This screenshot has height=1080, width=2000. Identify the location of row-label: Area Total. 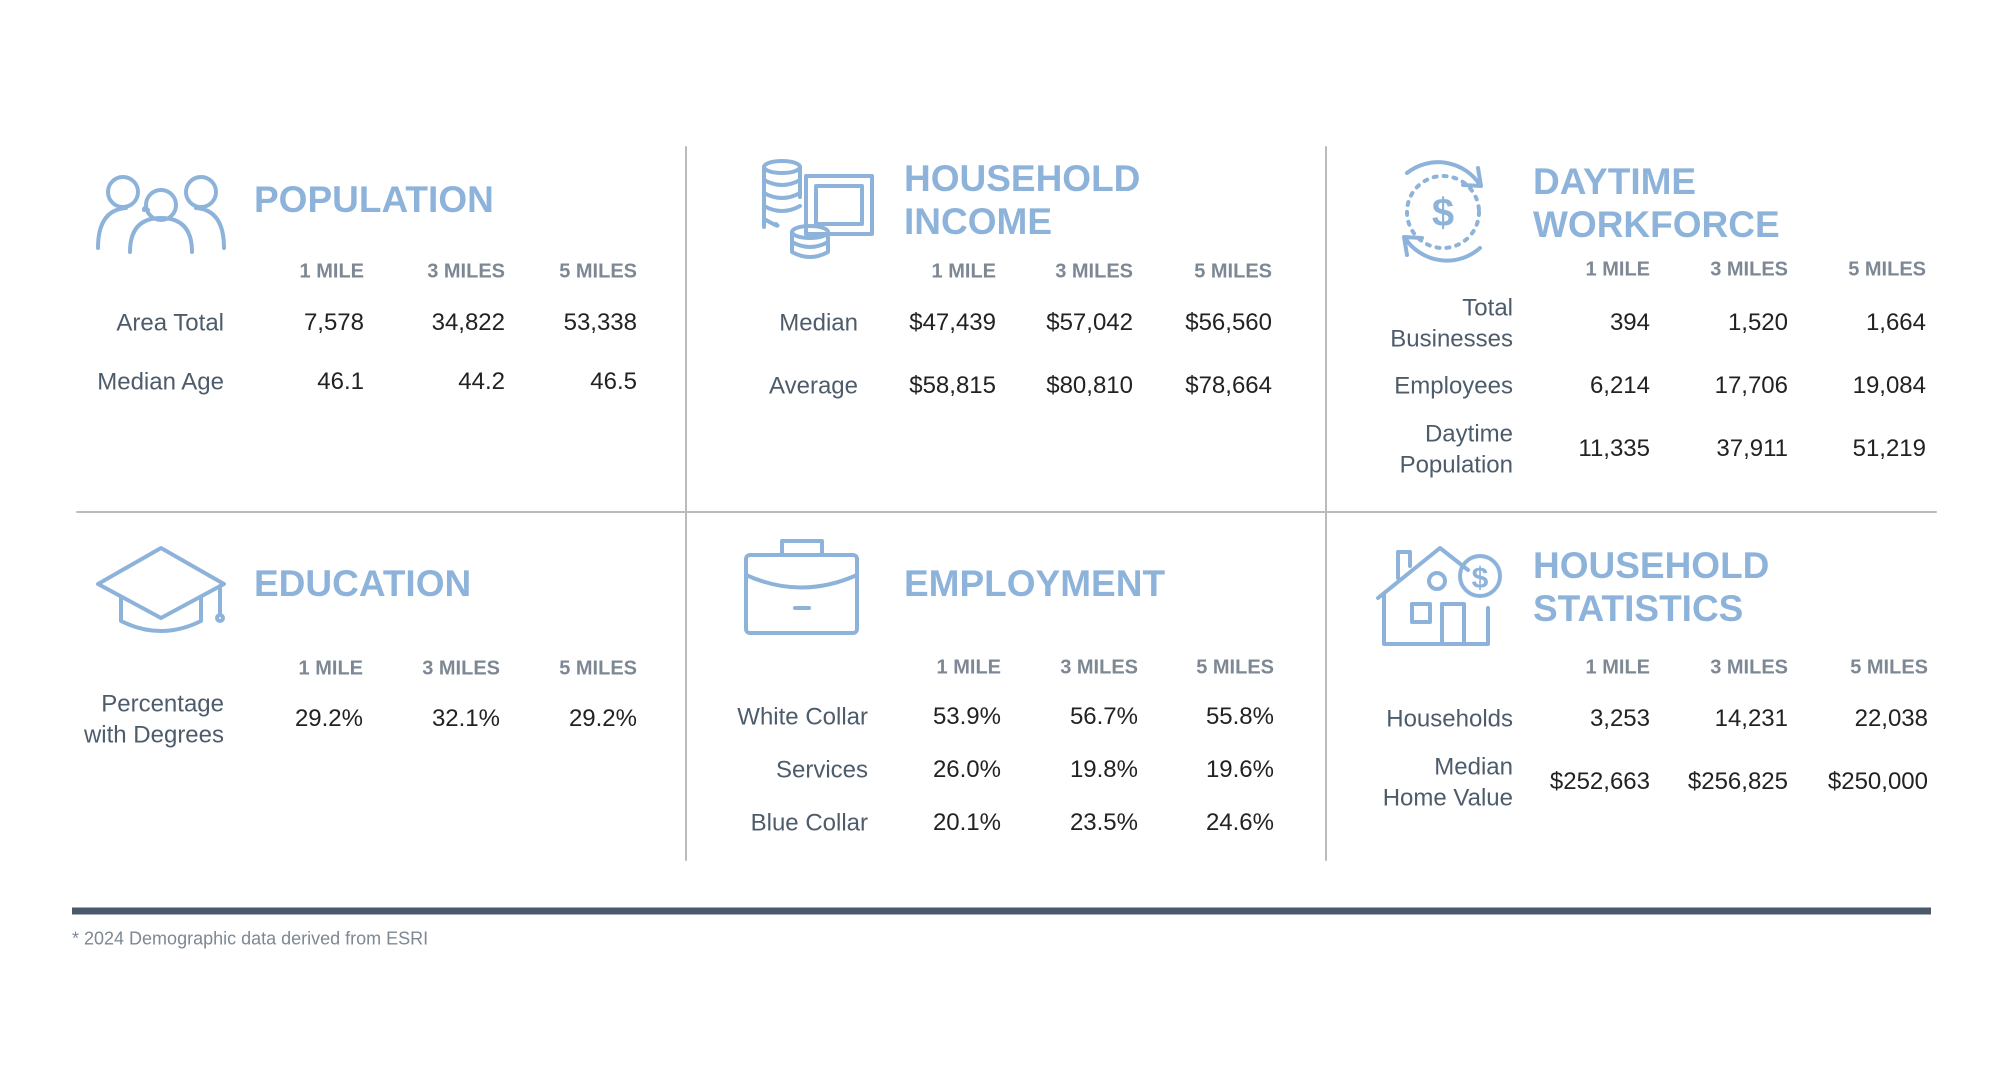
(170, 323).